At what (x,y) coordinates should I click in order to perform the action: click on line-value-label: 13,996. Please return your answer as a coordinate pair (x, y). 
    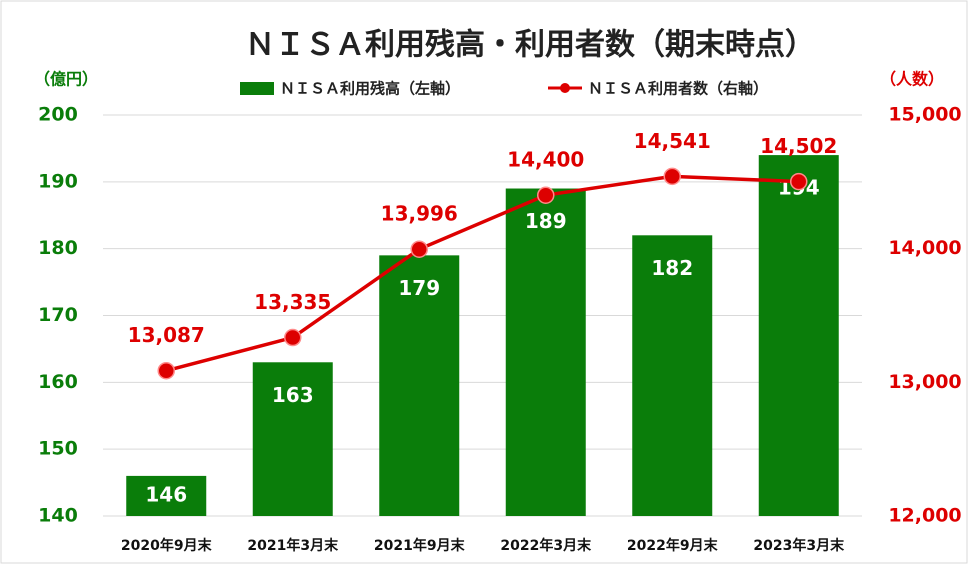
    Looking at the image, I should click on (419, 214).